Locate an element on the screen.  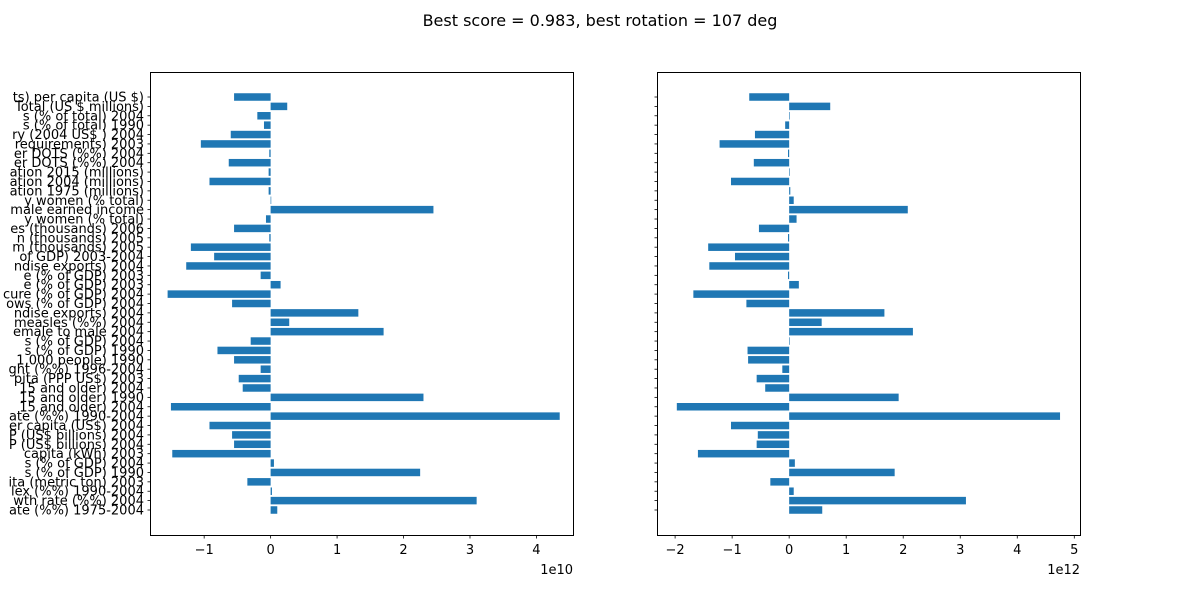
right-x-tick-label: 4 is located at coordinates (1017, 550).